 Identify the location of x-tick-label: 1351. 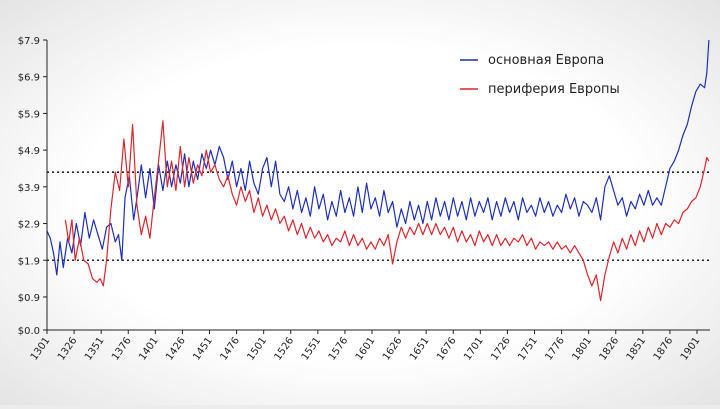
(95, 348).